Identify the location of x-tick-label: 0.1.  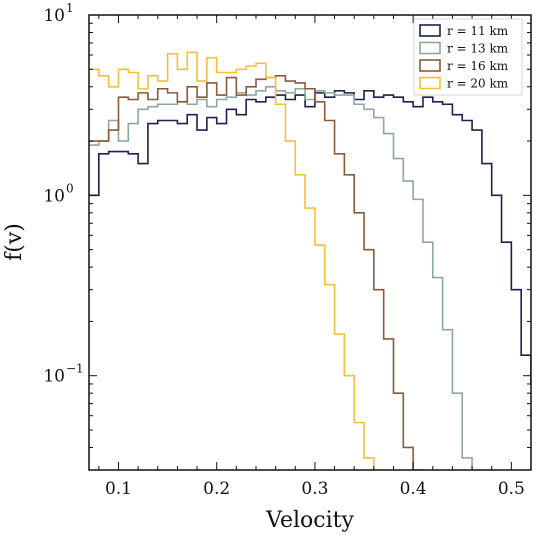
(118, 489).